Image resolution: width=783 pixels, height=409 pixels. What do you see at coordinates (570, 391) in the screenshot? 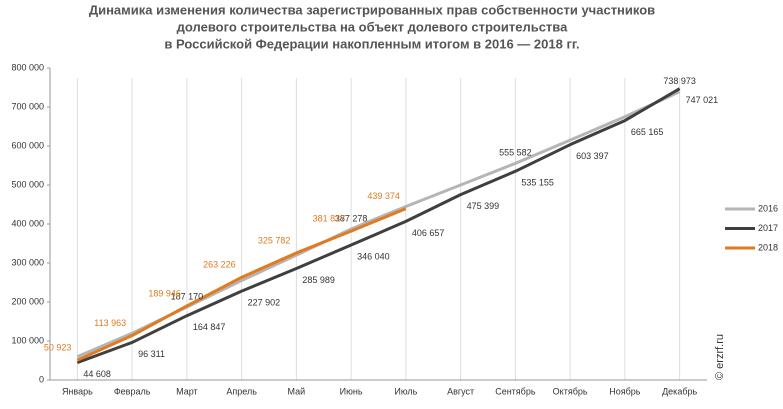
I see `x-tick-label: Октябрь` at bounding box center [570, 391].